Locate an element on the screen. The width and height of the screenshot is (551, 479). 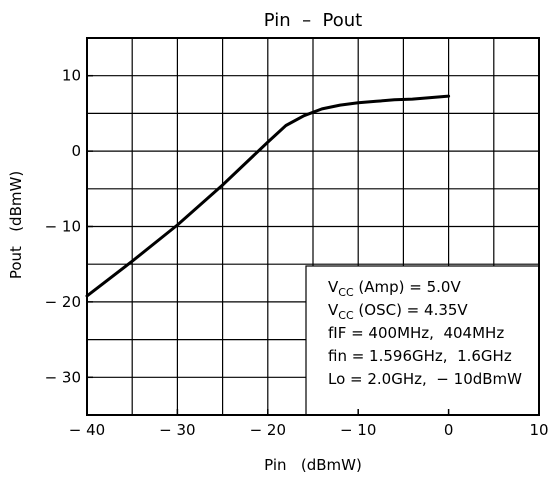
annotation-box is located at coordinates (422, 340).